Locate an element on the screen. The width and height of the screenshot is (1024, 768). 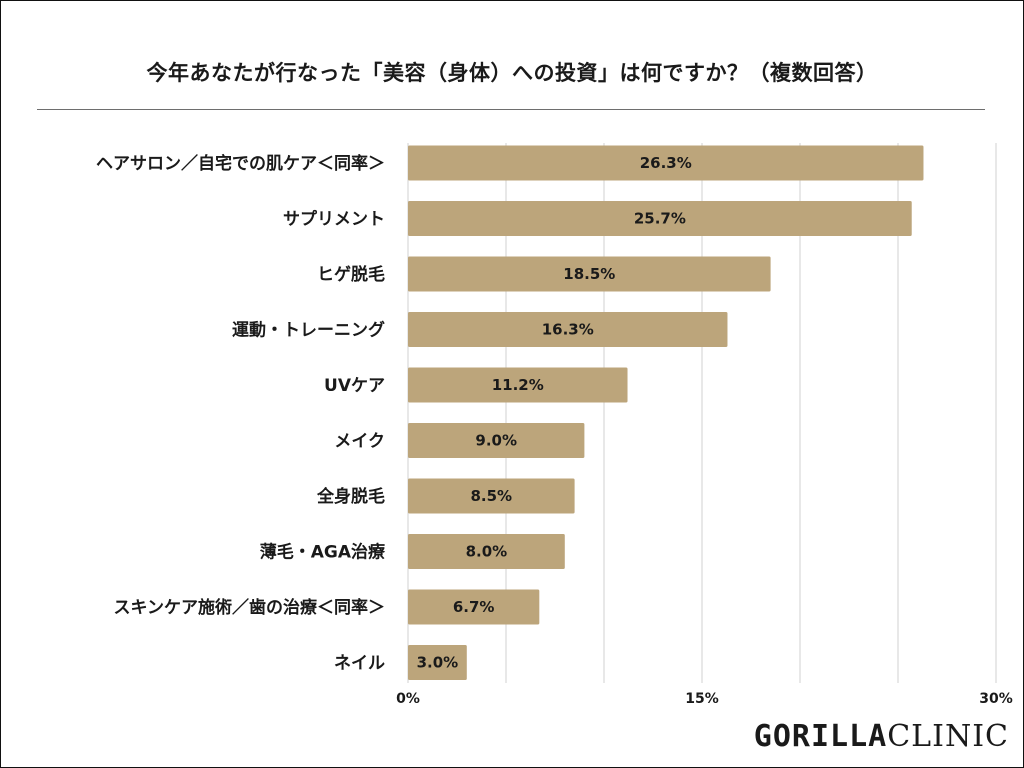
bar-value-label-7: 8.0% is located at coordinates (487, 552).